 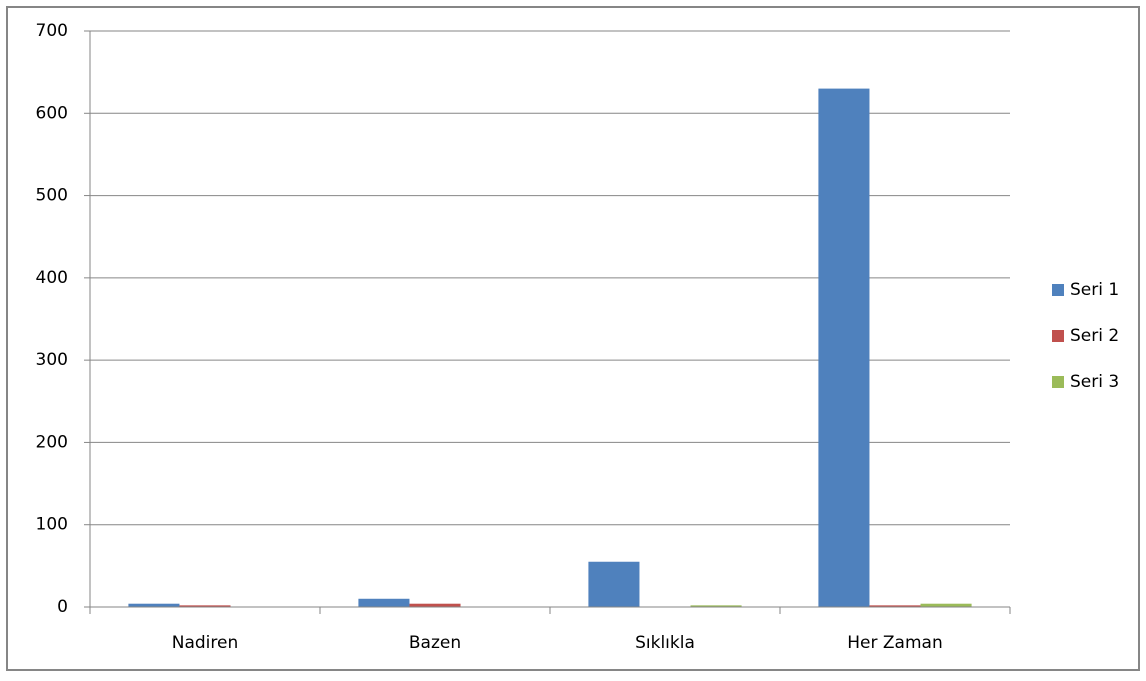 What do you see at coordinates (1094, 336) in the screenshot?
I see `legend-label: Seri 2` at bounding box center [1094, 336].